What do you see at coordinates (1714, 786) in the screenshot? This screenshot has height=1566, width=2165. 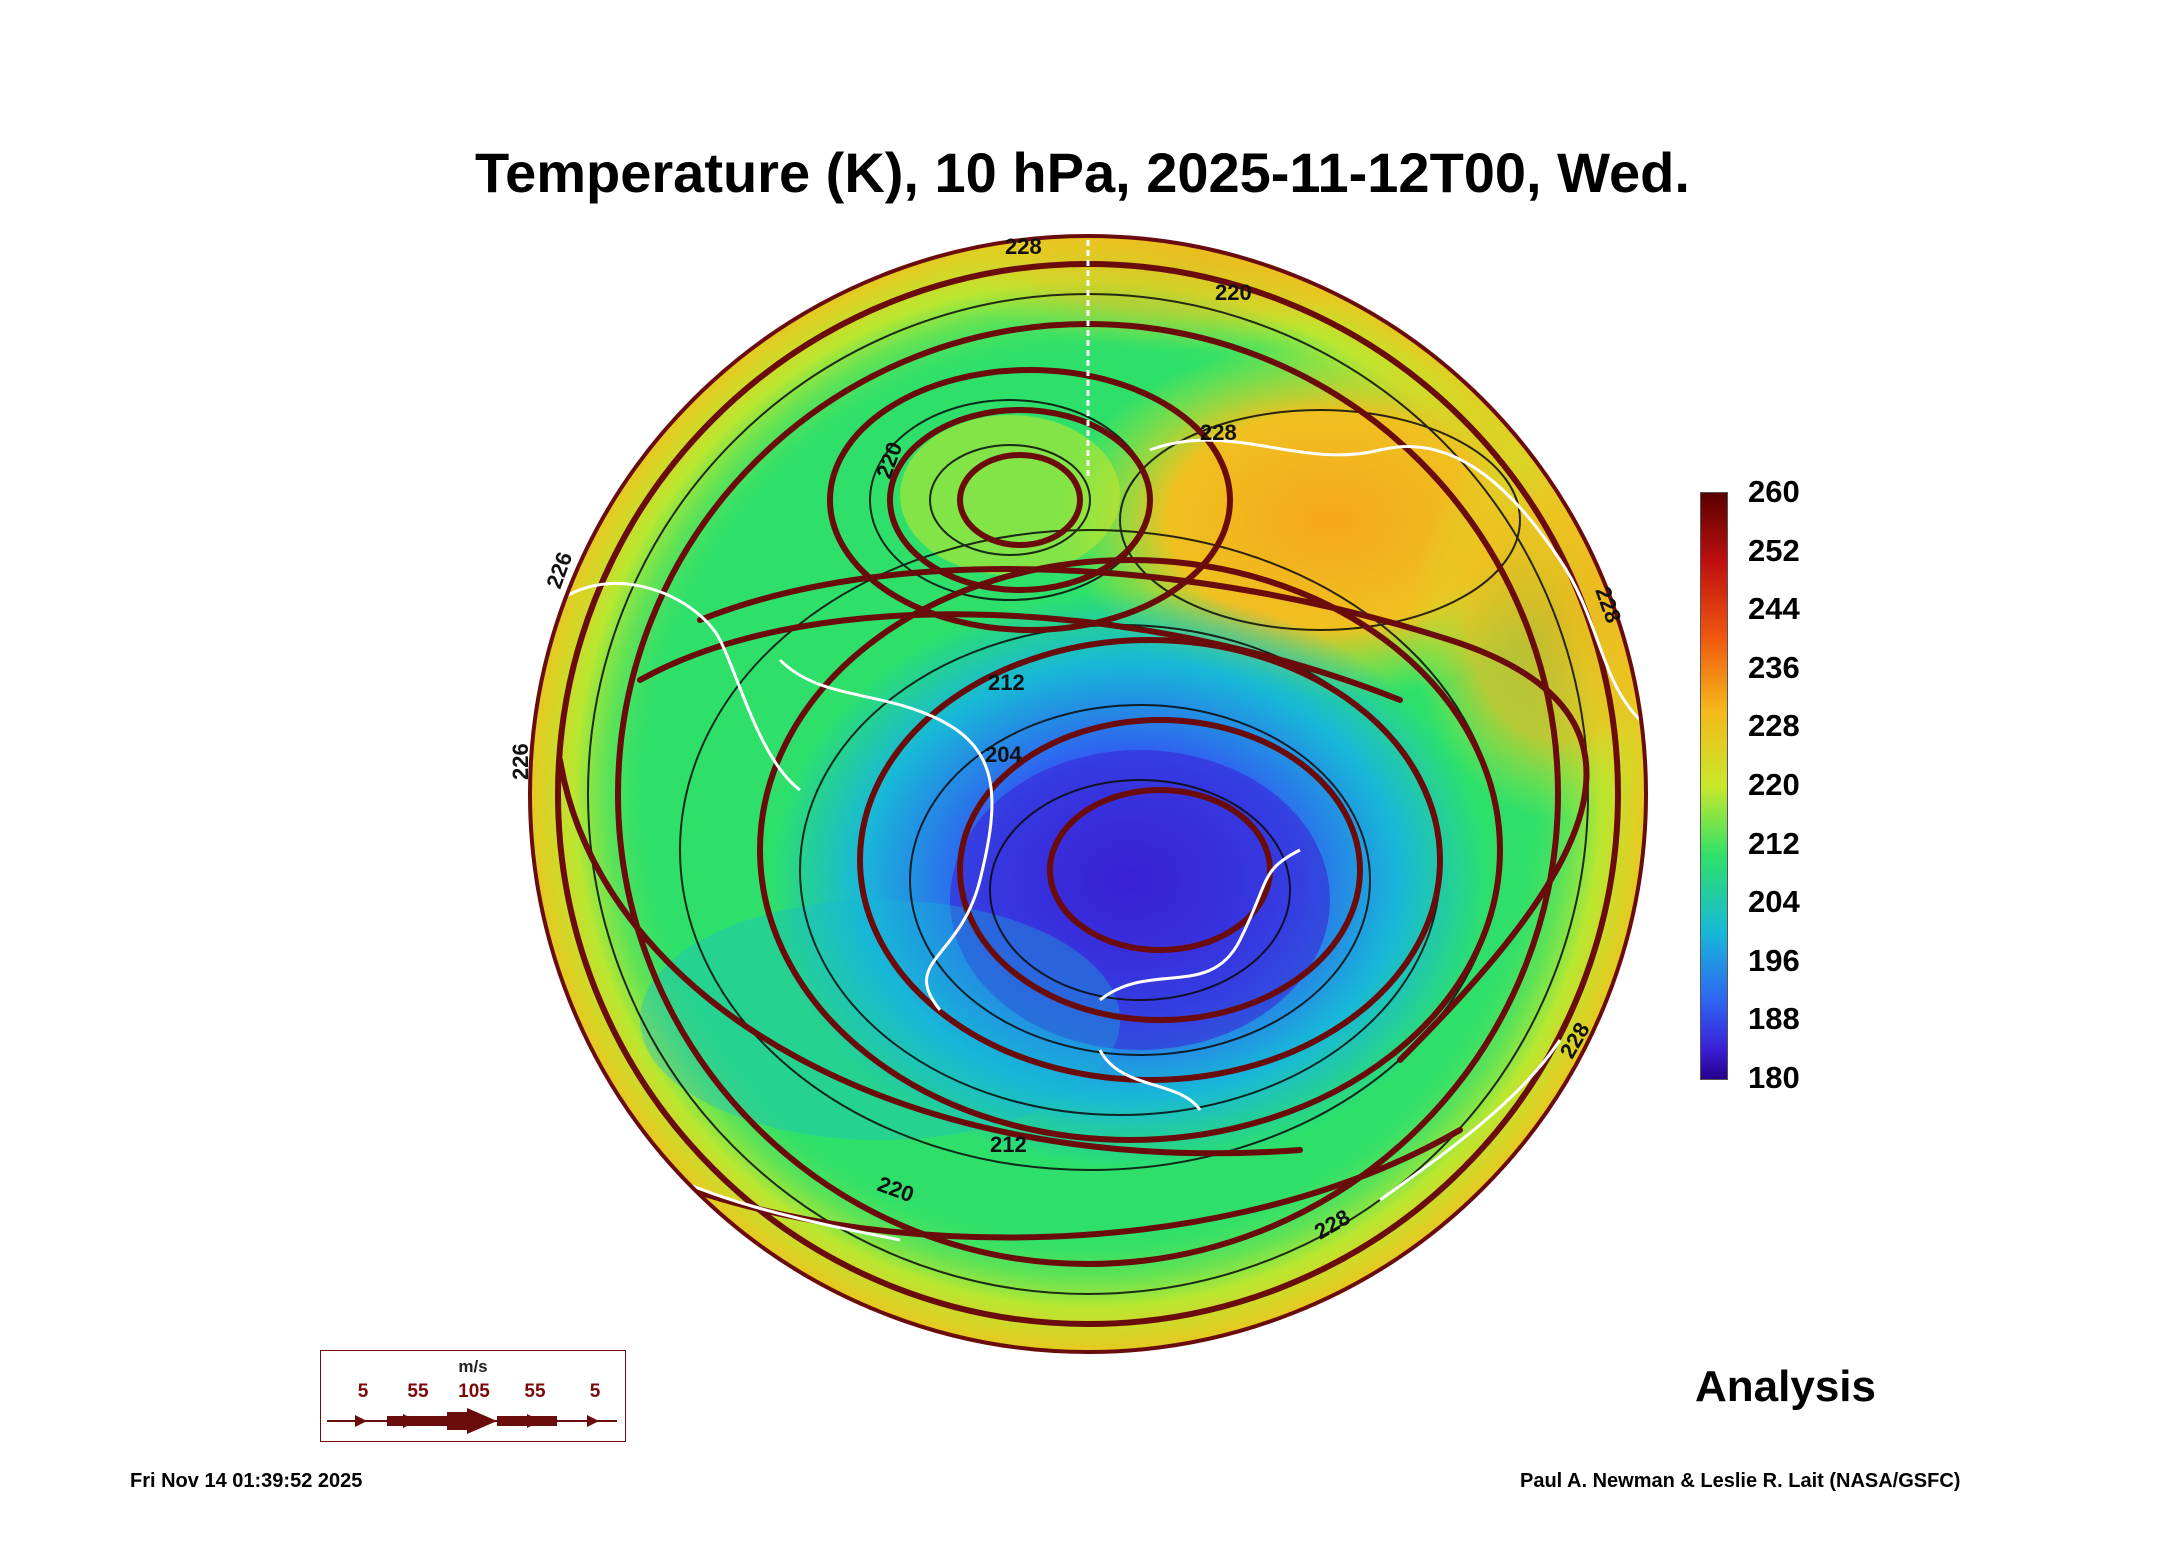 I see `colorbar` at bounding box center [1714, 786].